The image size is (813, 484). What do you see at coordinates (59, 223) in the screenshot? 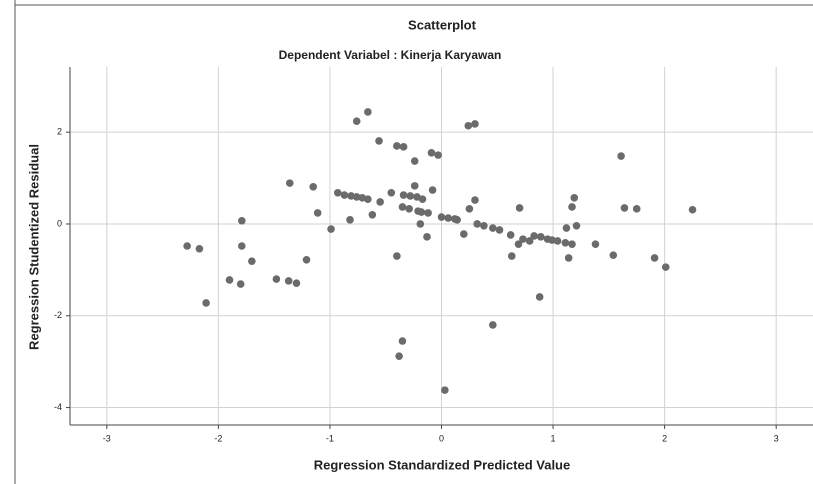
I see `y-tick-label: 0` at bounding box center [59, 223].